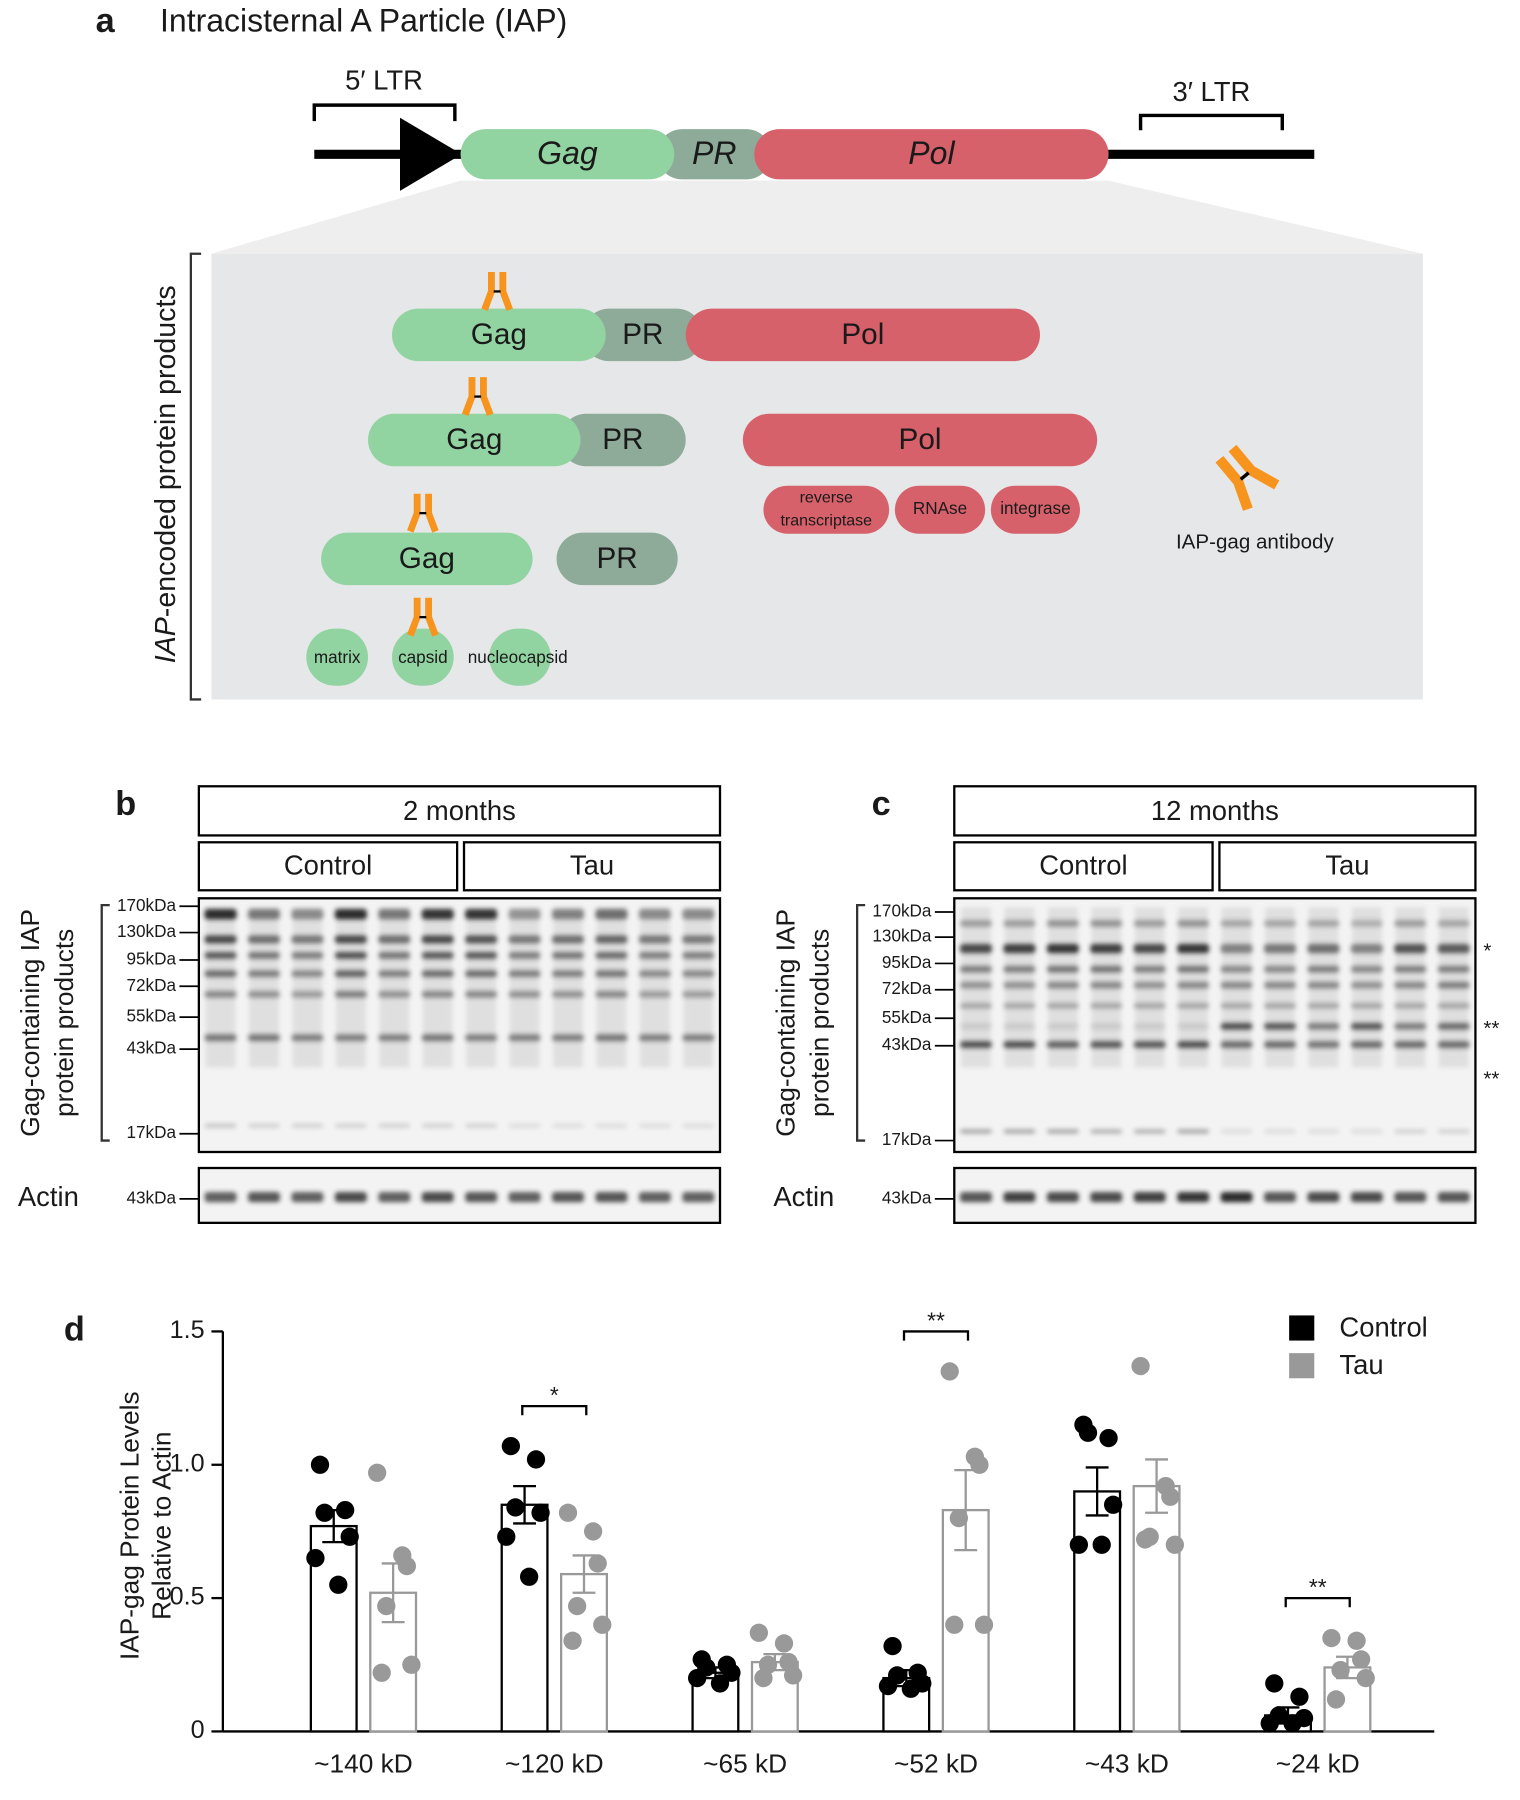 Image resolution: width=1520 pixels, height=1800 pixels. What do you see at coordinates (105, 1023) in the screenshot?
I see `ylabel-bracket` at bounding box center [105, 1023].